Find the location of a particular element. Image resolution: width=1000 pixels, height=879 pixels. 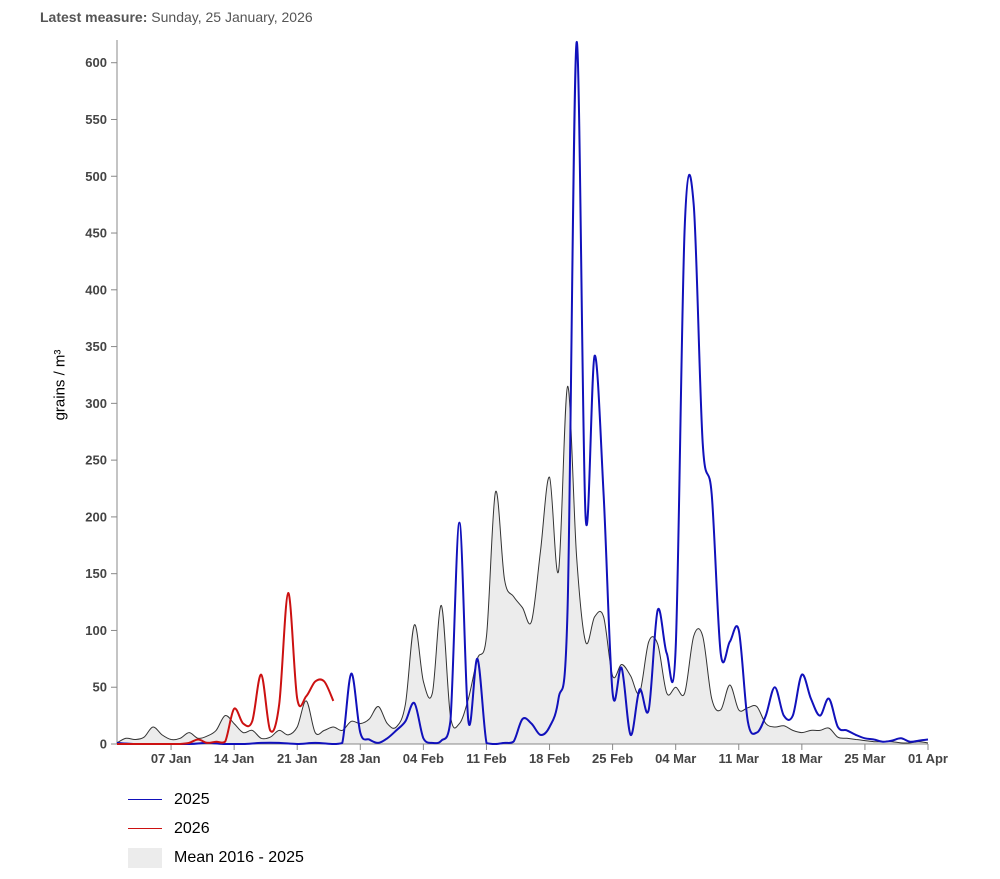

y-tick-label: 100 is located at coordinates (96, 630).